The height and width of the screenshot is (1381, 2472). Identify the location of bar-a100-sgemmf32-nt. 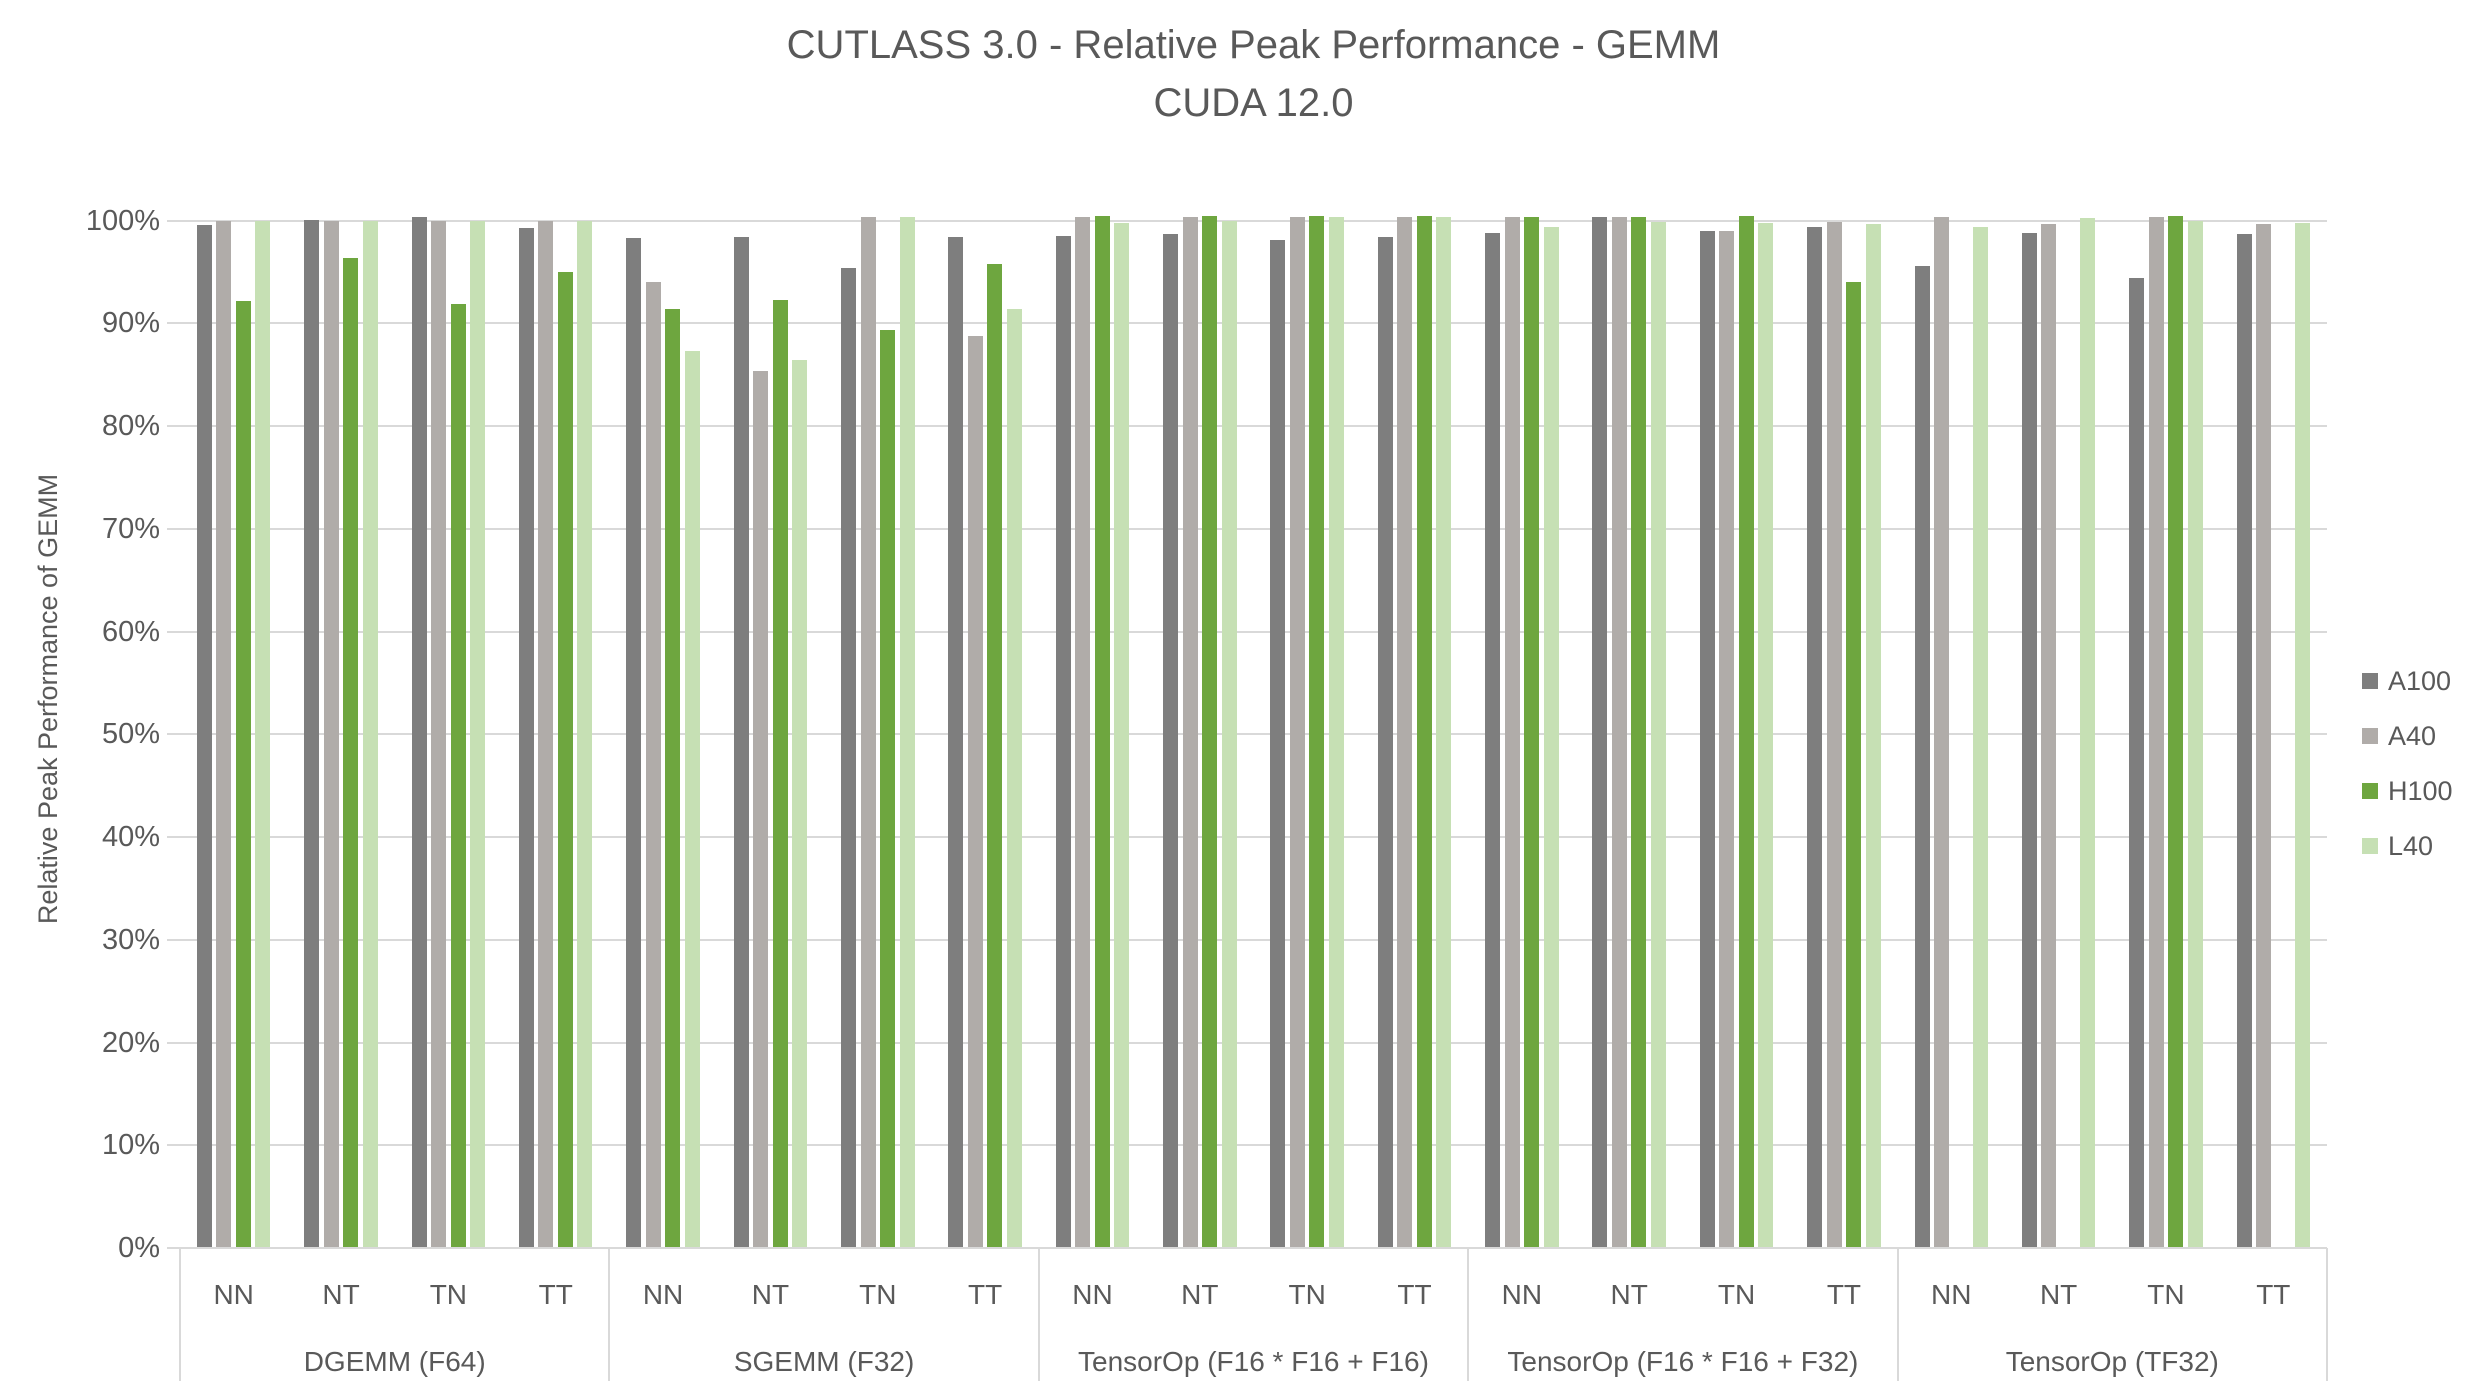
(741, 742).